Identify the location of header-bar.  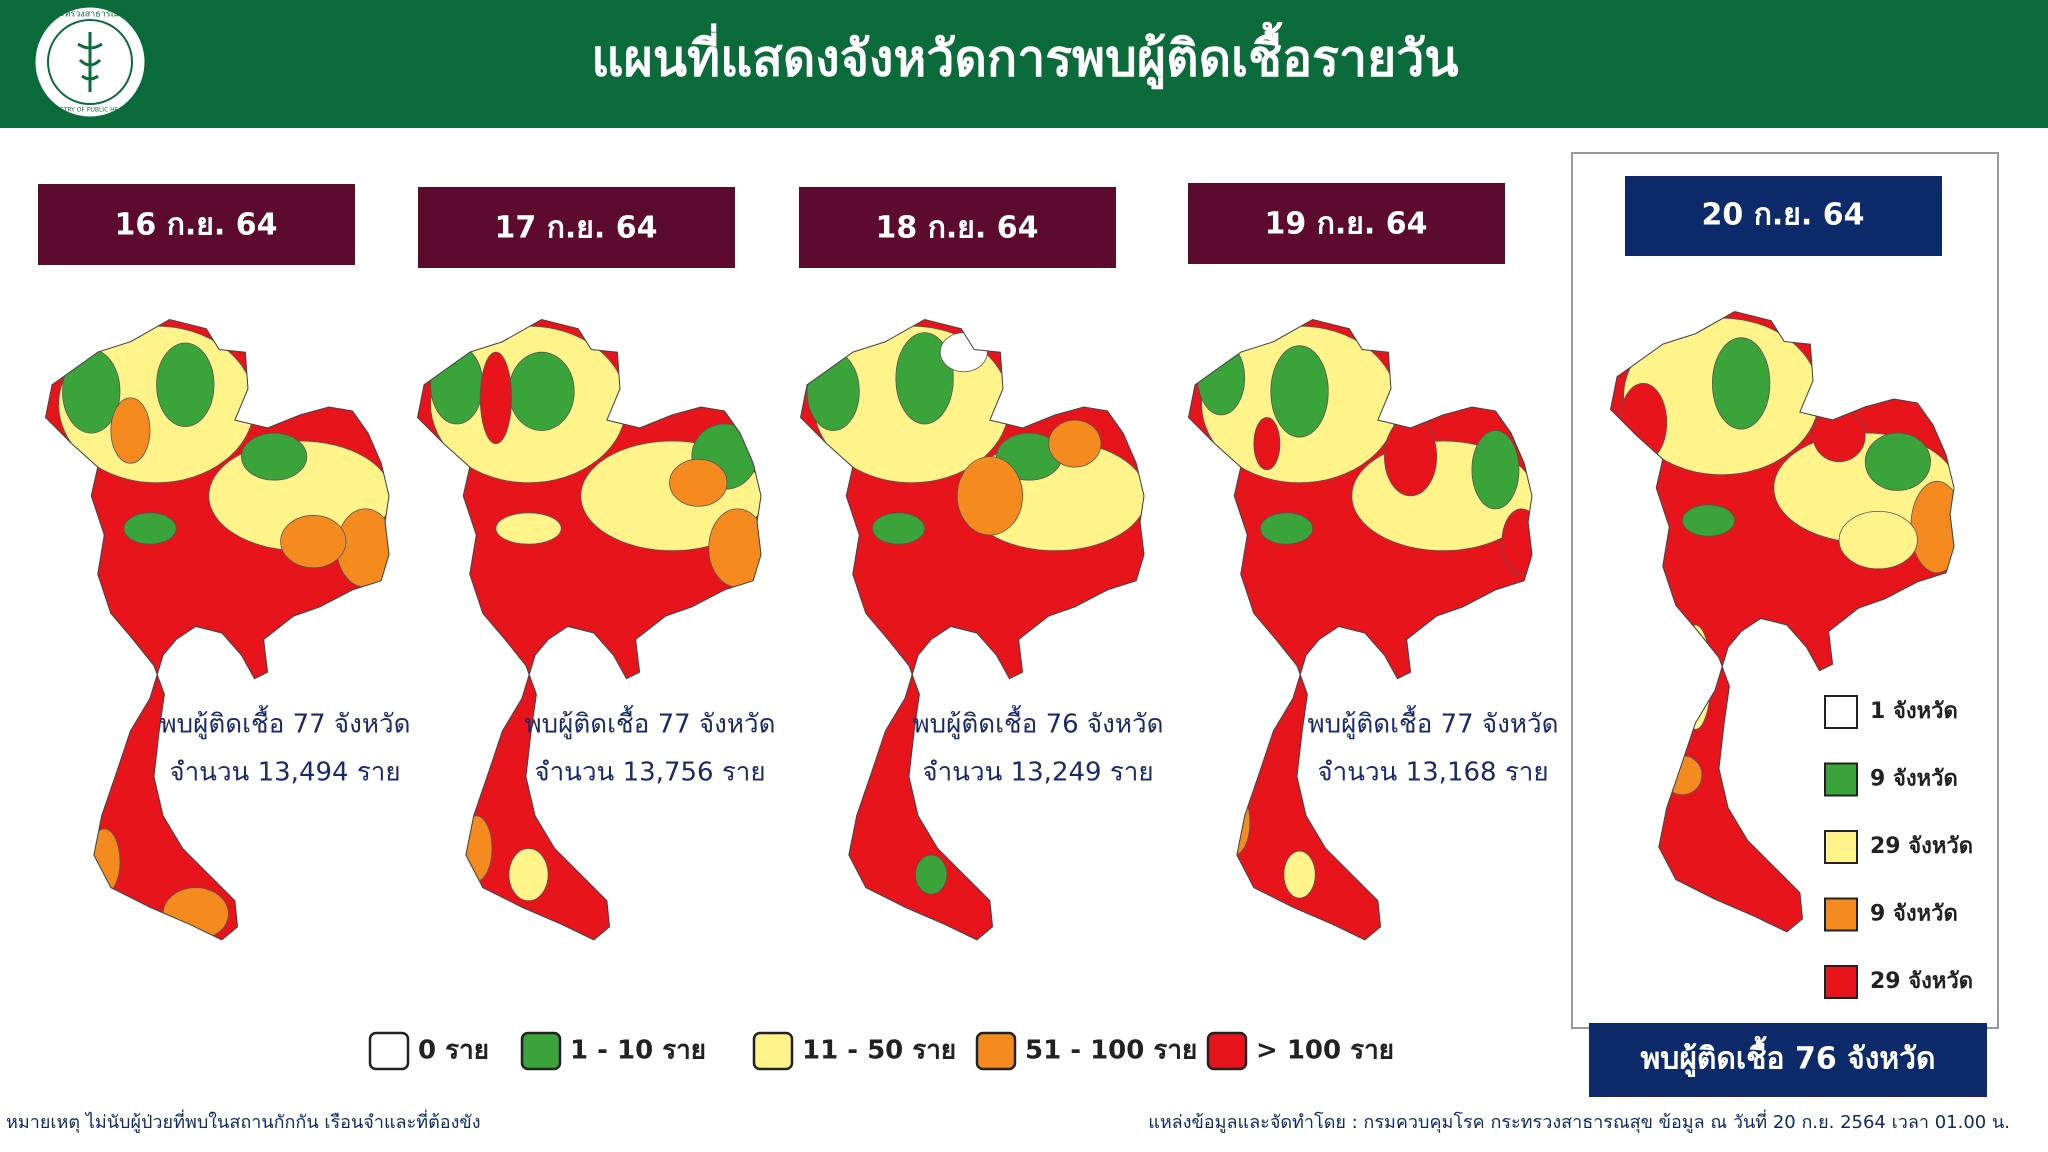
(1024, 64).